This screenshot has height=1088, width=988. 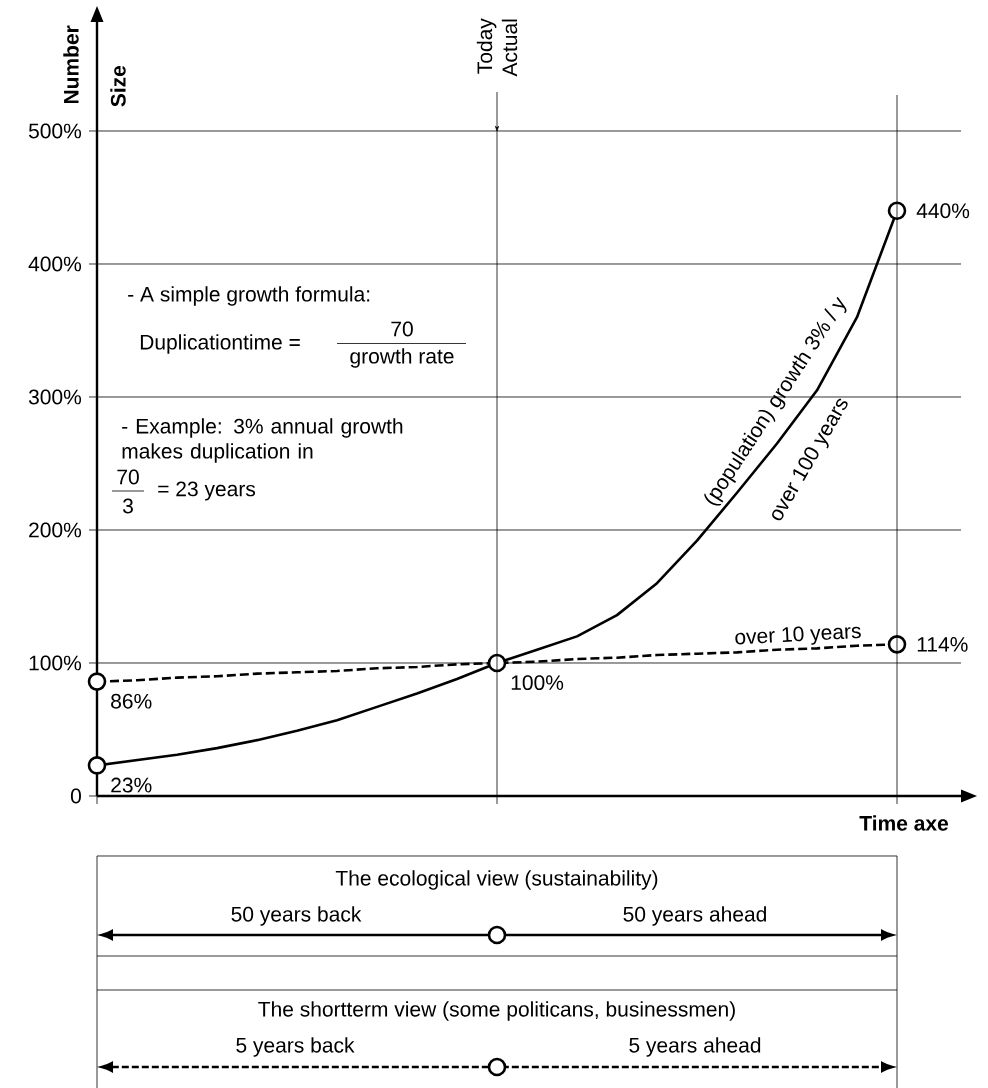 I want to click on annotation: Duplicationtime =, so click(x=220, y=344).